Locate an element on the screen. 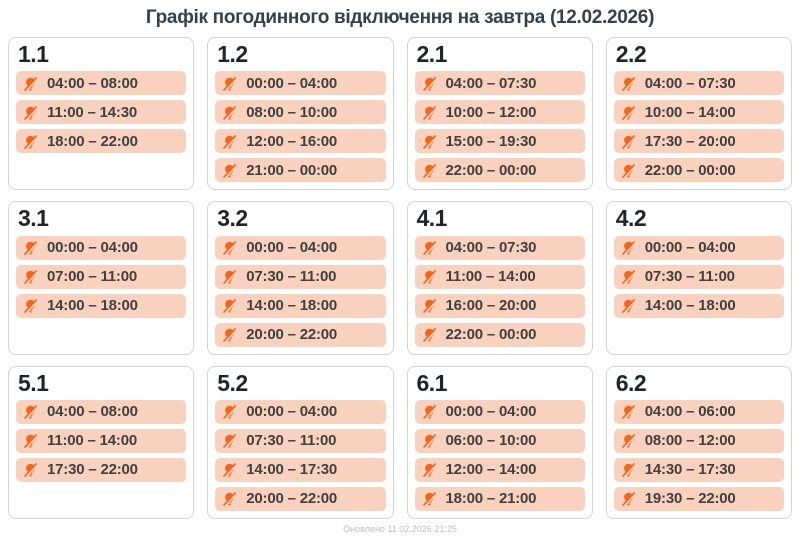  group-card: 5.1 04:00 – 08:00 11:00 – 14:00 is located at coordinates (101, 442).